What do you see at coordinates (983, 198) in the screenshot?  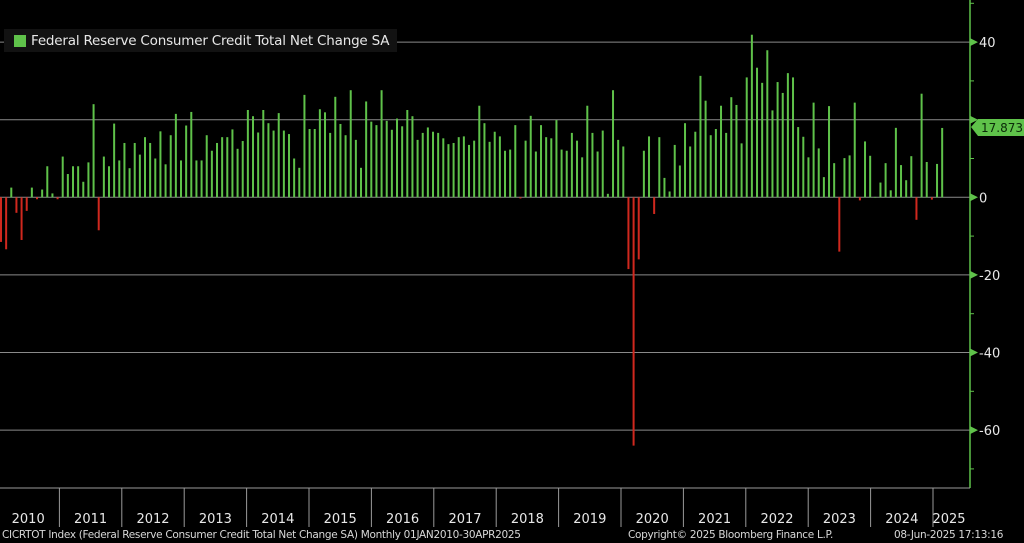 I see `y-tick-label: 0` at bounding box center [983, 198].